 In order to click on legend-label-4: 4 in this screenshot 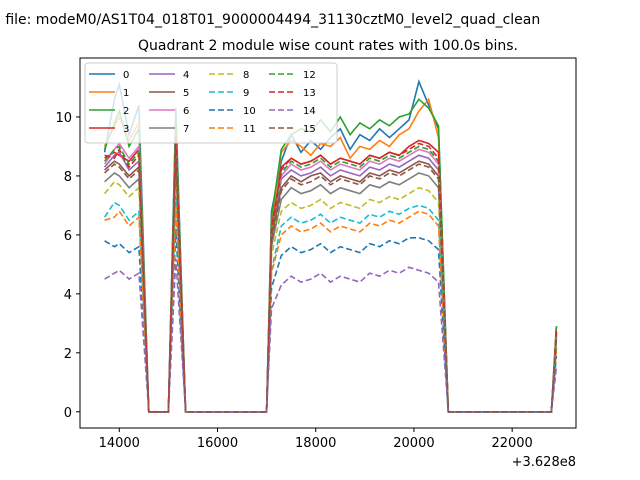, I will do `click(186, 75)`.